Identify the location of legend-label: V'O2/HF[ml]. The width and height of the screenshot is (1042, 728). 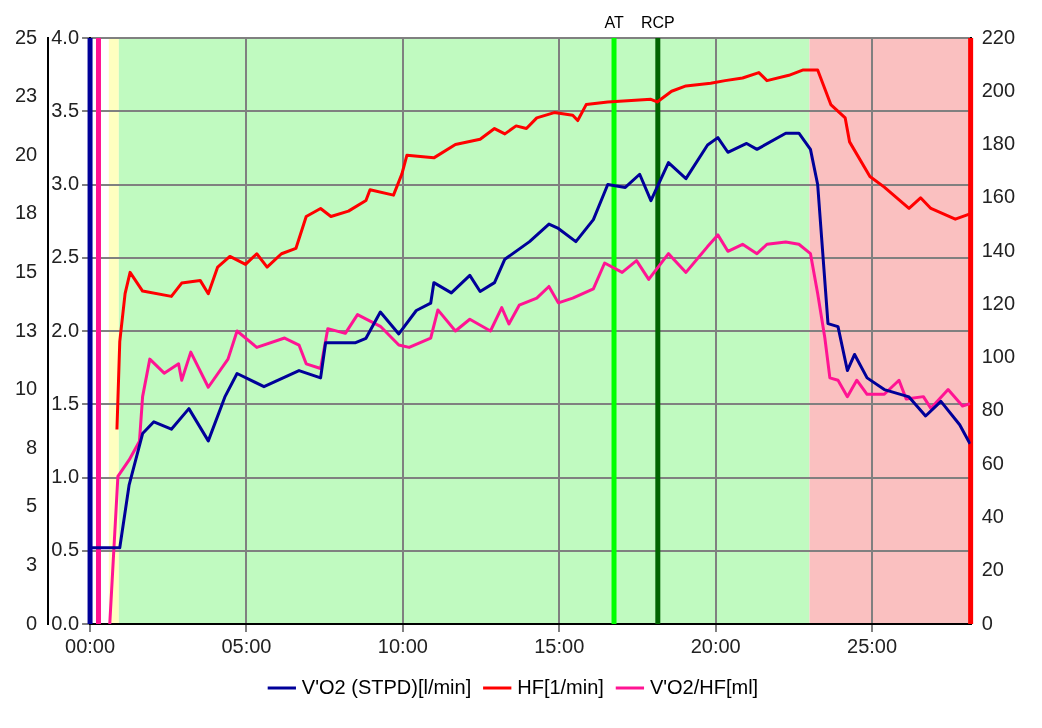
(704, 686).